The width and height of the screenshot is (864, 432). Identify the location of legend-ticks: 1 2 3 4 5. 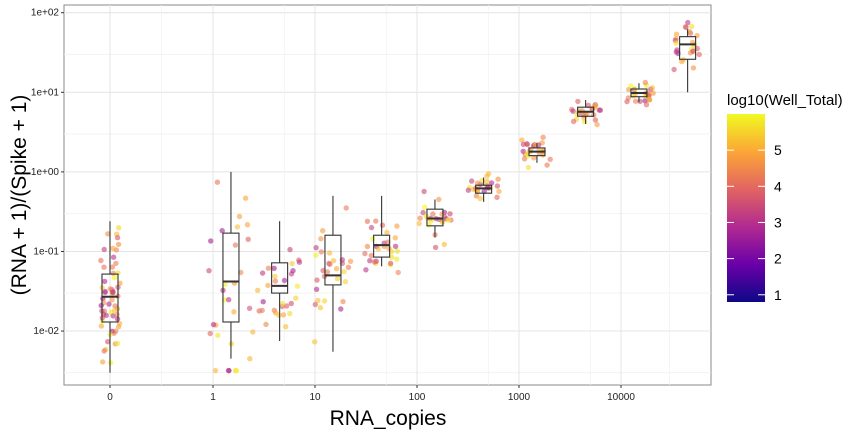
(754, 222).